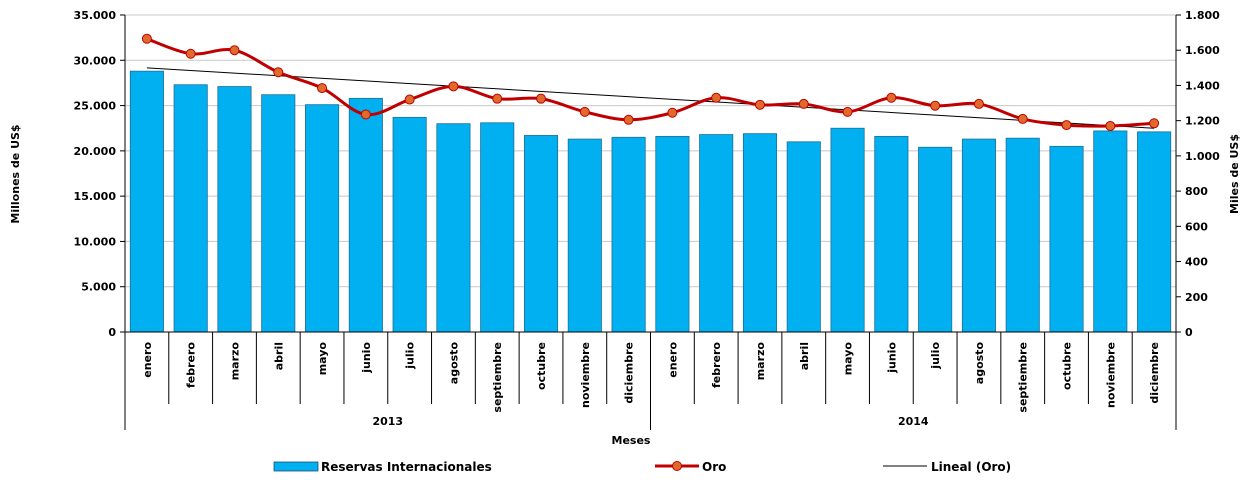 This screenshot has height=480, width=1252. Describe the element at coordinates (387, 421) in the screenshot. I see `group-label: 2013` at that location.